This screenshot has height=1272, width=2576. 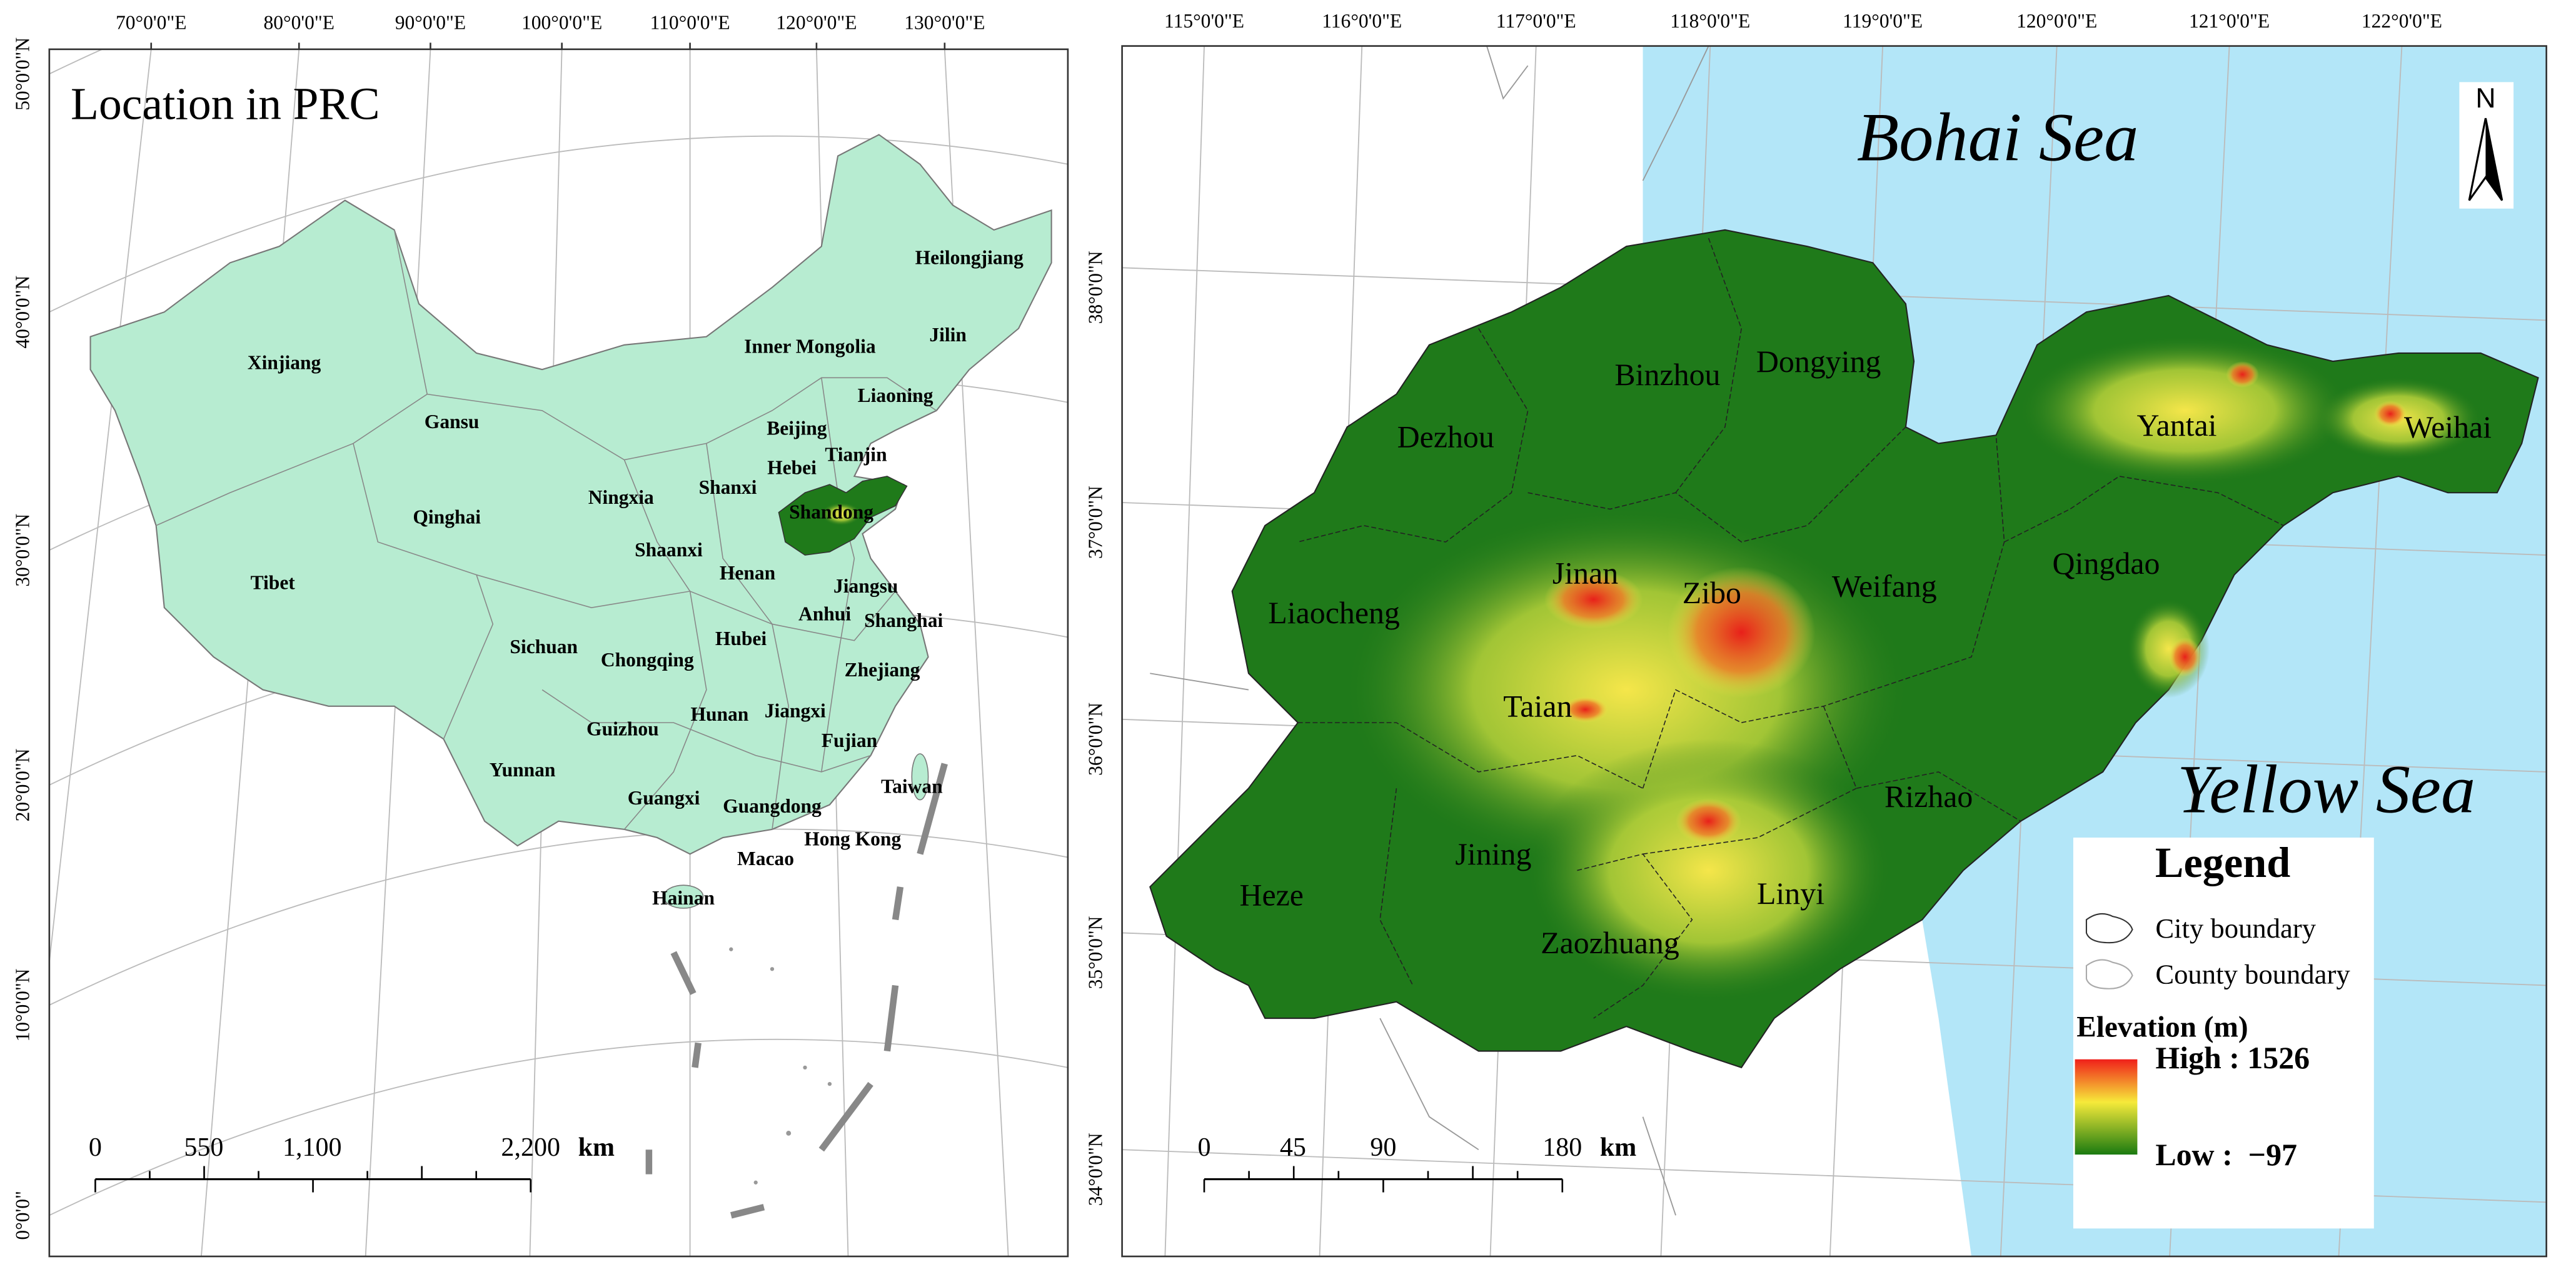 What do you see at coordinates (544, 647) in the screenshot?
I see `region-label: Sichuan` at bounding box center [544, 647].